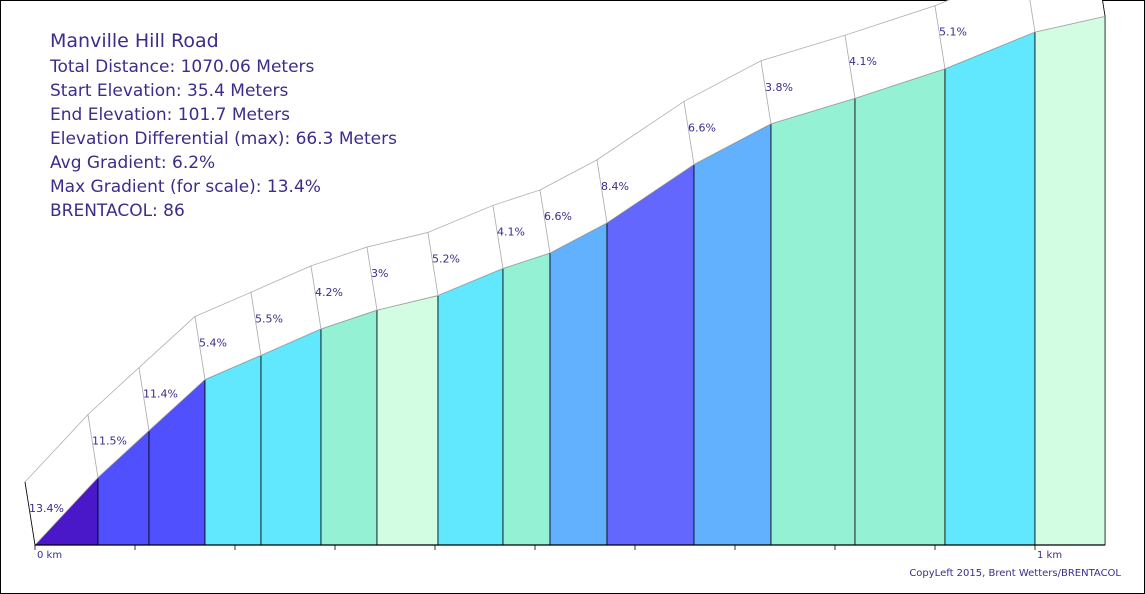  Describe the element at coordinates (117, 211) in the screenshot. I see `brentacol-score: BRENTACOL: 86` at that location.